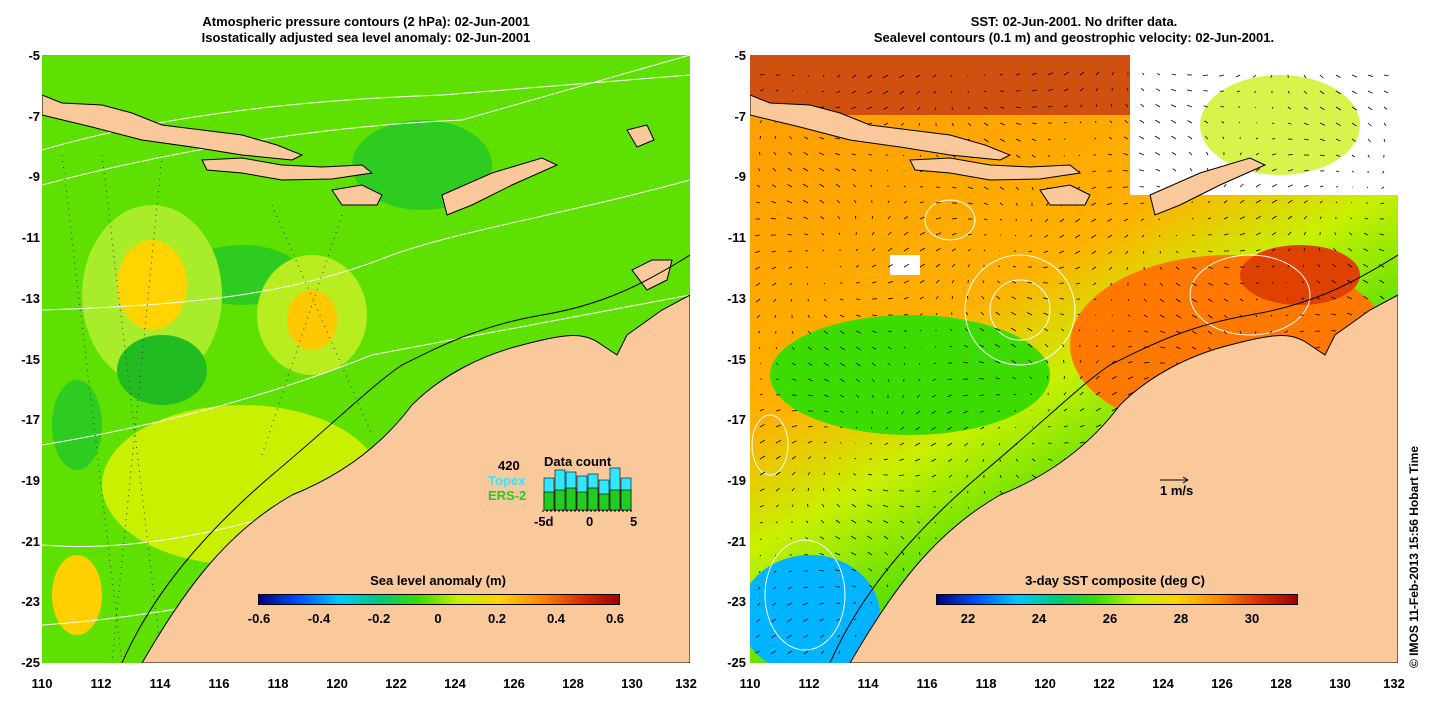  I want to click on left-x-tick: 124, so click(455, 683).